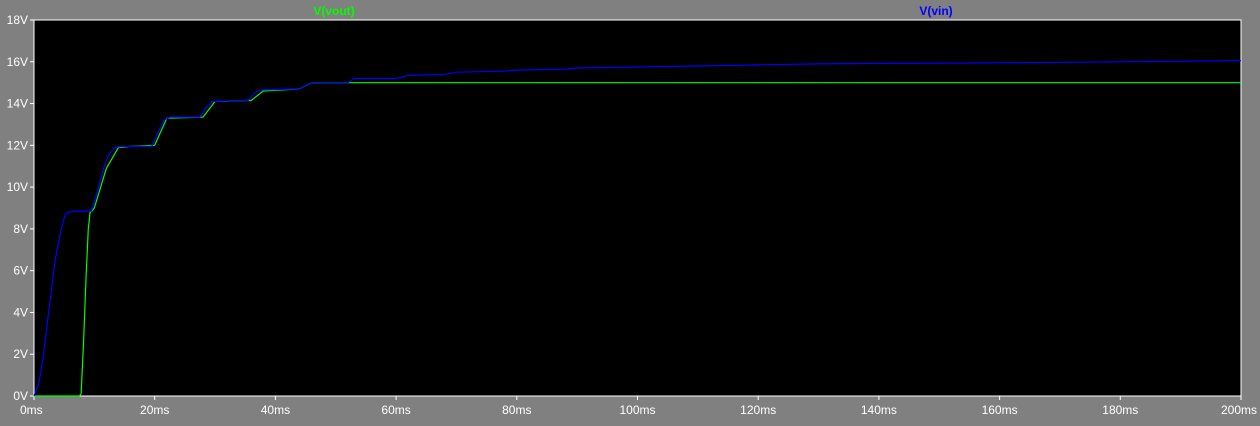  What do you see at coordinates (154, 410) in the screenshot?
I see `x-tick-label: 20ms` at bounding box center [154, 410].